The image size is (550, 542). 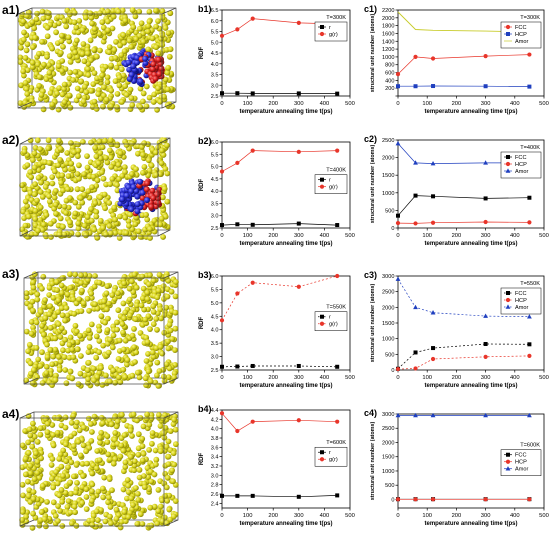 I want to click on fcc-atom, so click(x=147, y=183).